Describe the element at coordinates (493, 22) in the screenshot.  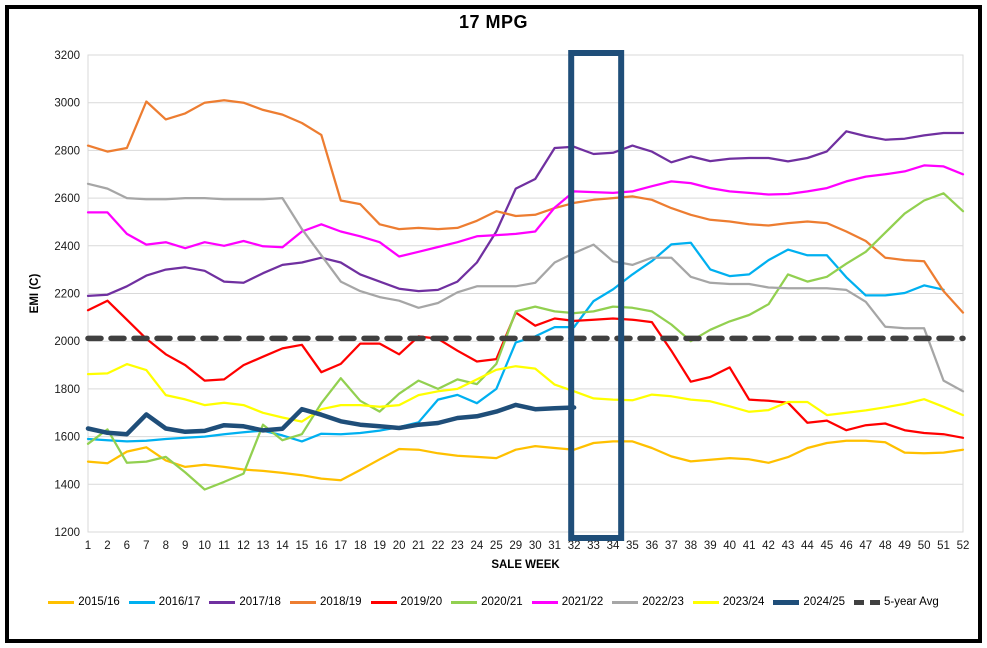
I see `chart-title: 17 MPG` at that location.